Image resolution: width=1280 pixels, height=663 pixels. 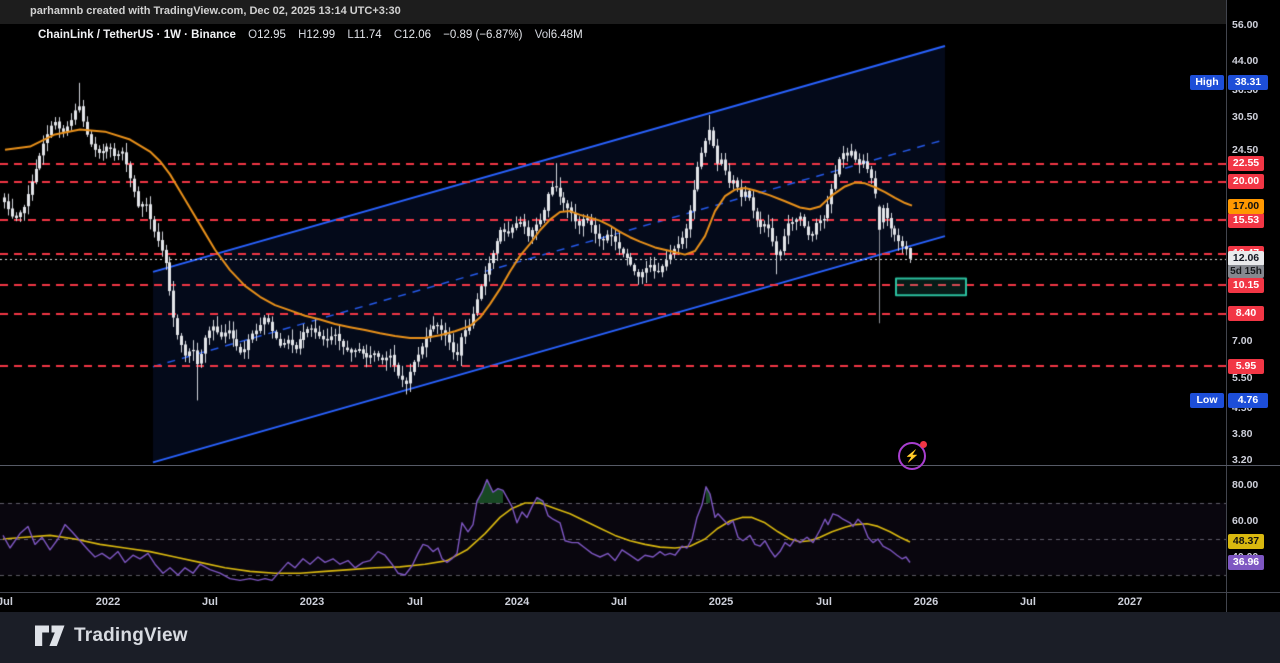 What do you see at coordinates (1207, 82) in the screenshot?
I see `high-marker-label: High` at bounding box center [1207, 82].